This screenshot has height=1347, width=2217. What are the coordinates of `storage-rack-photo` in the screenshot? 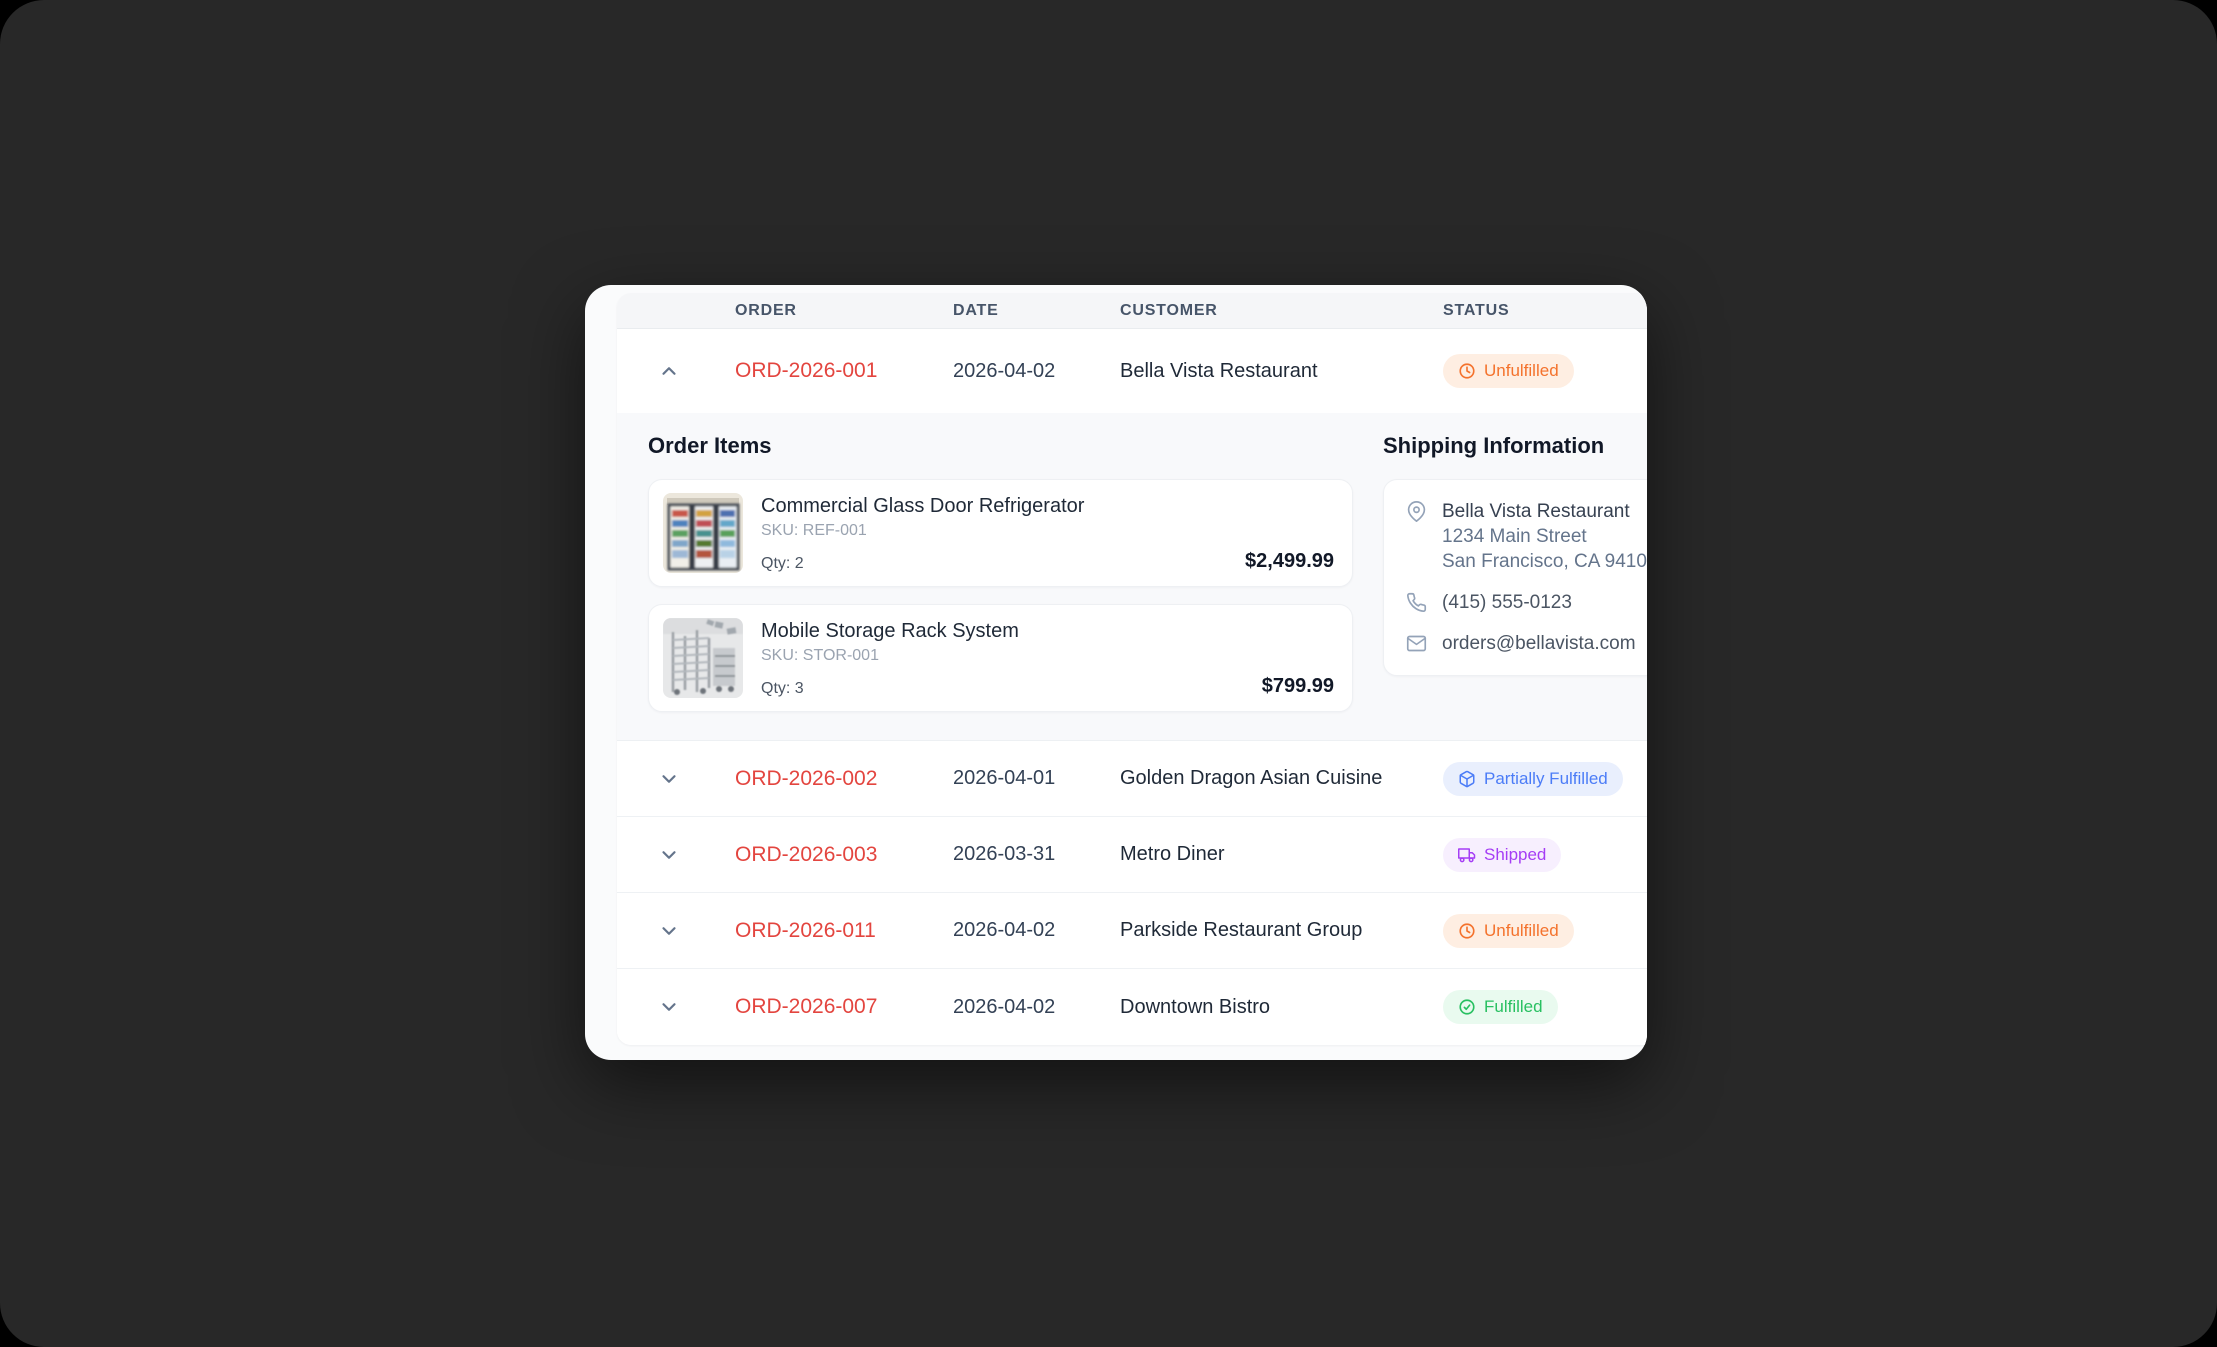 It's located at (703, 658).